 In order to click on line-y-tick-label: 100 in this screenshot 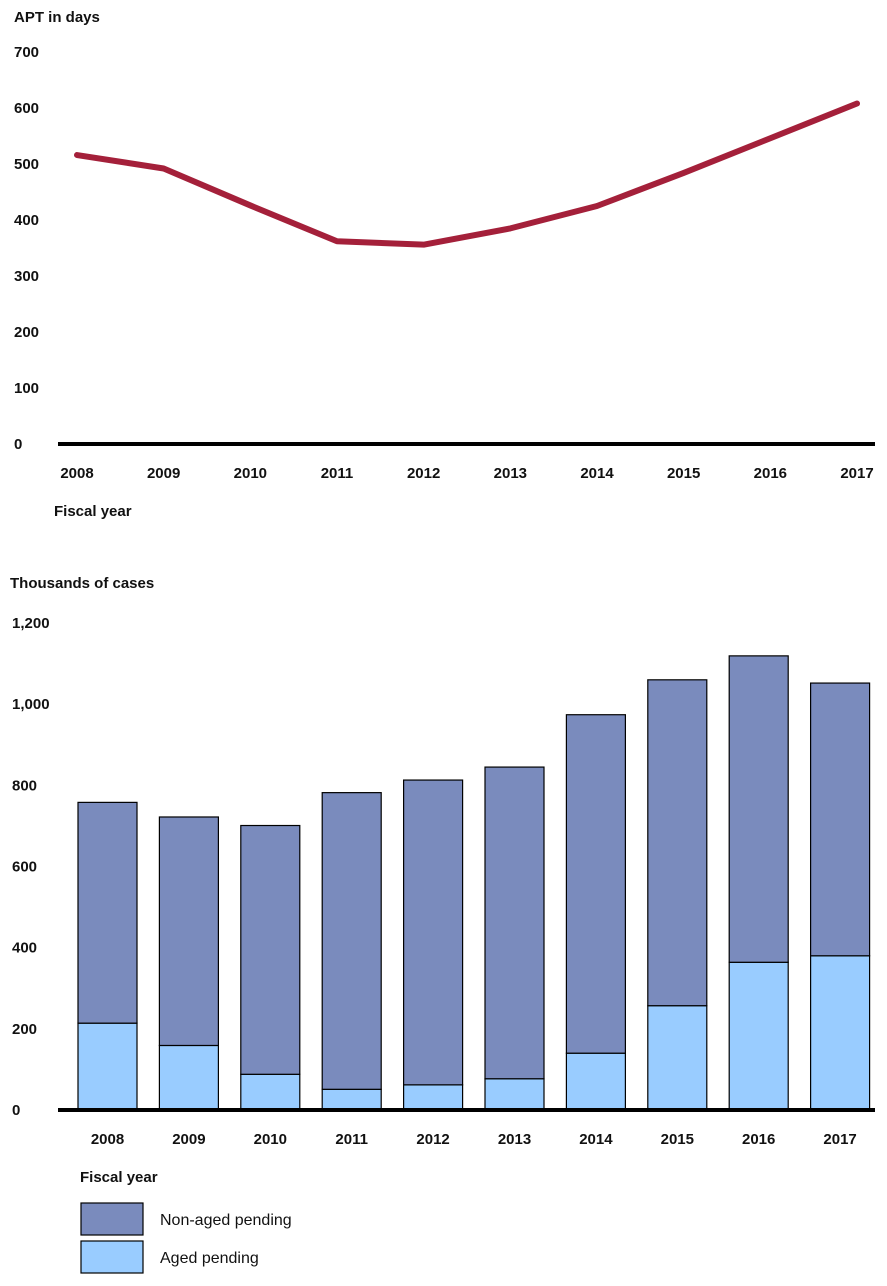, I will do `click(26, 388)`.